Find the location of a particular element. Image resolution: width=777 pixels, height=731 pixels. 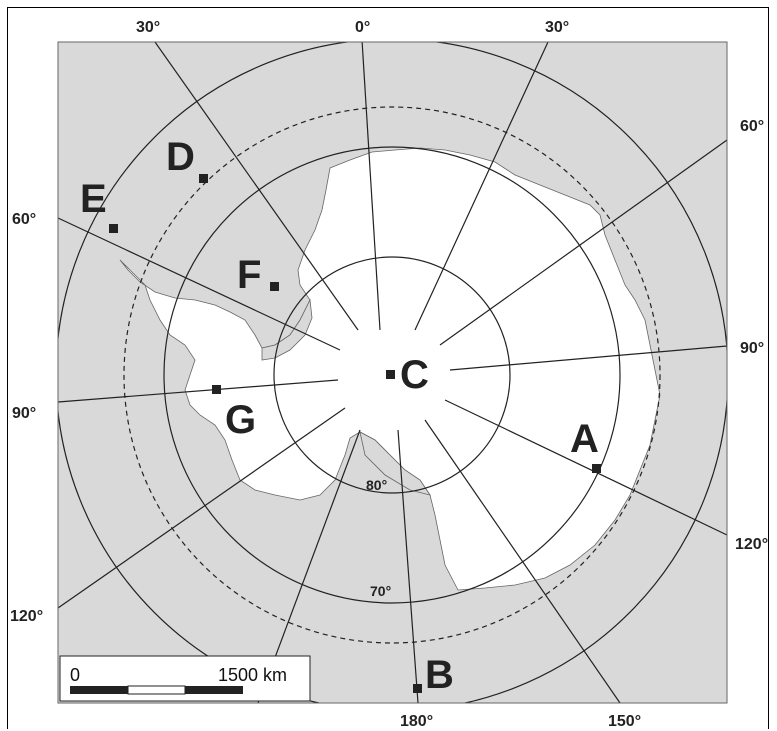

meridian-120w is located at coordinates (202, 508).